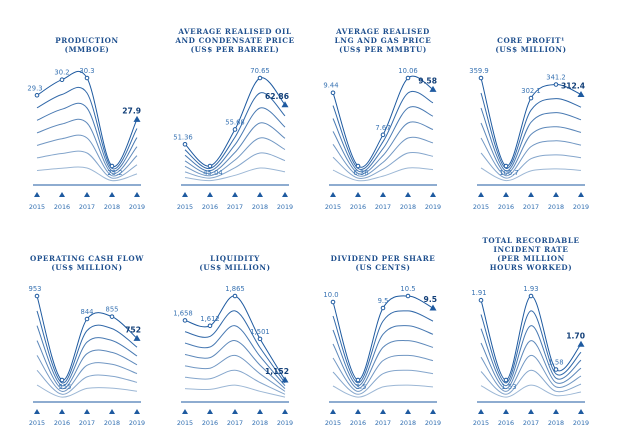  I want to click on data-label: 9.58, so click(427, 80).